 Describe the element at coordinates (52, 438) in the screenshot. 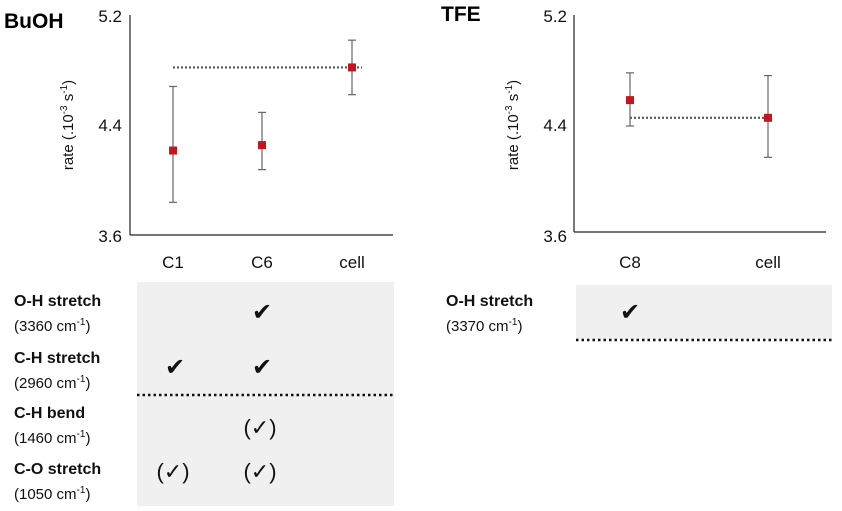

I see `wavenumber-label: (1460 cm-1)` at that location.